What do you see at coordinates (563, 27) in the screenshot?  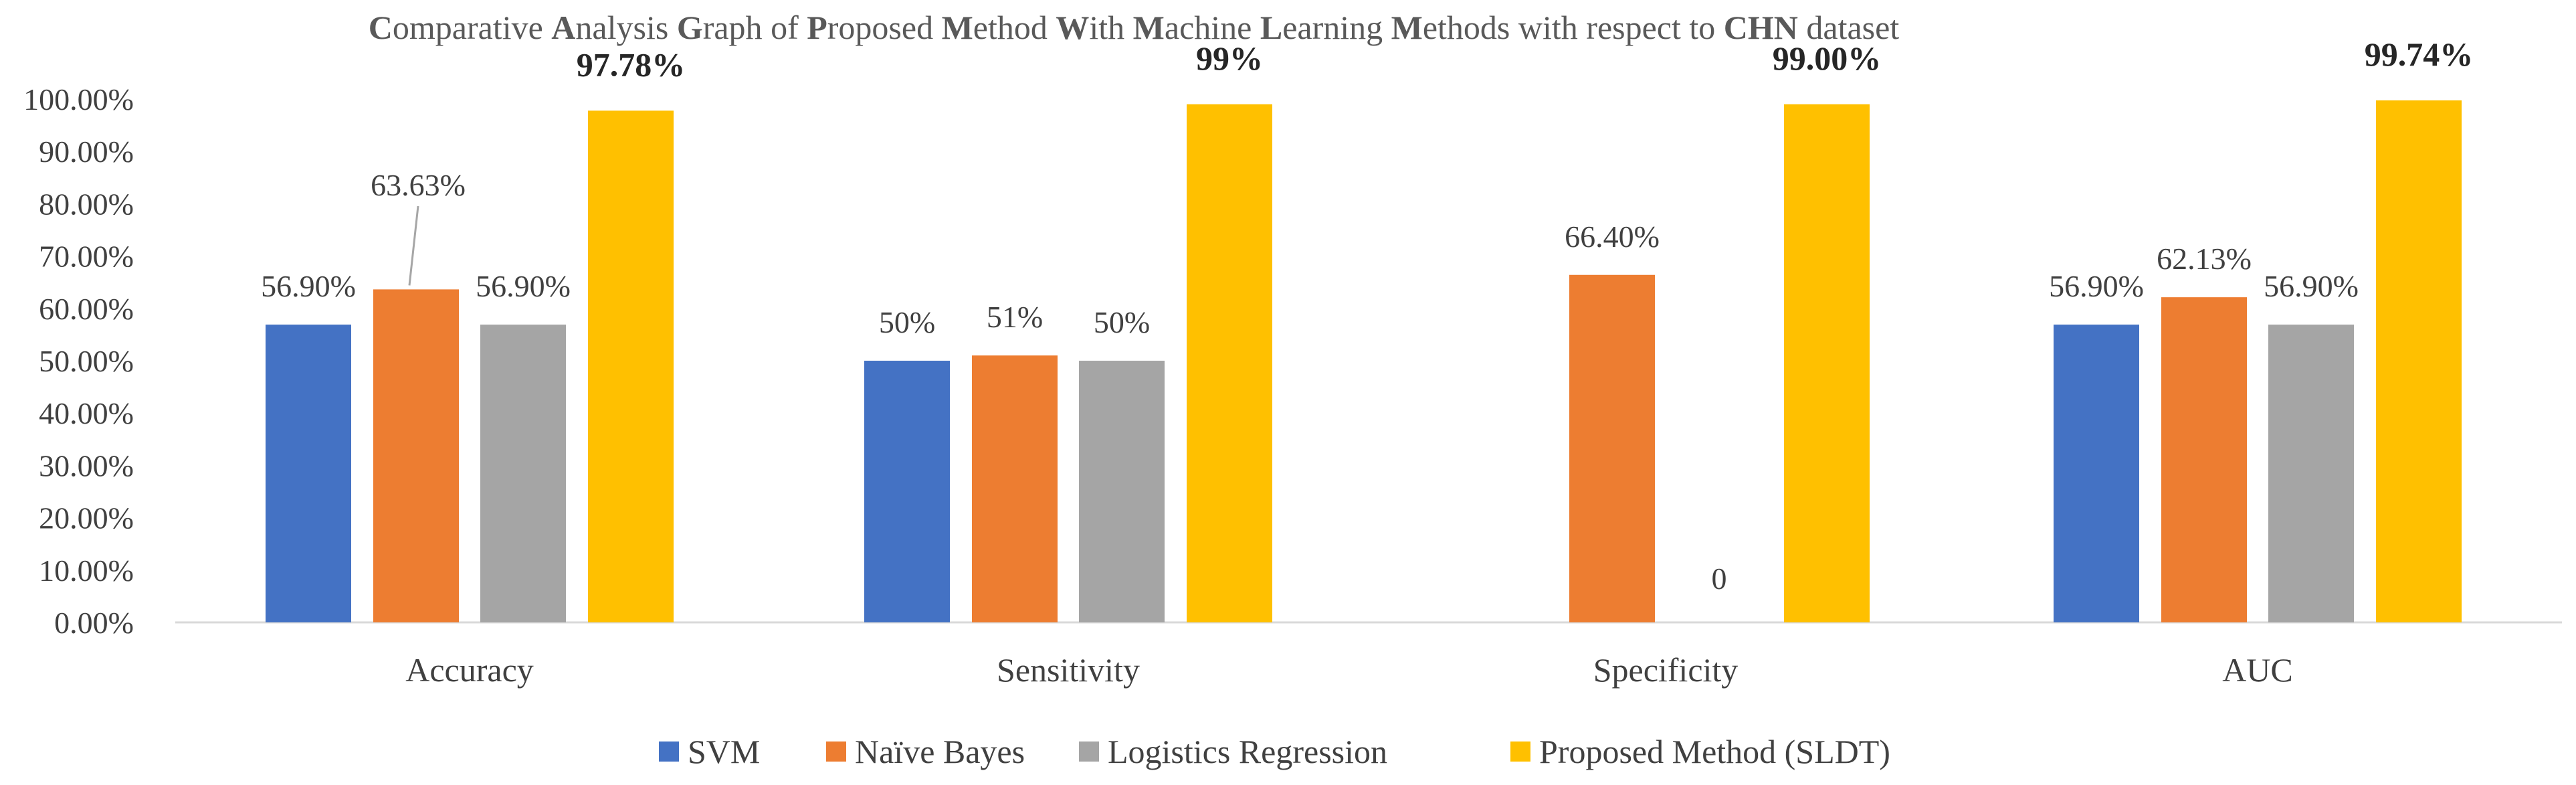 I see `title-initial: A` at bounding box center [563, 27].